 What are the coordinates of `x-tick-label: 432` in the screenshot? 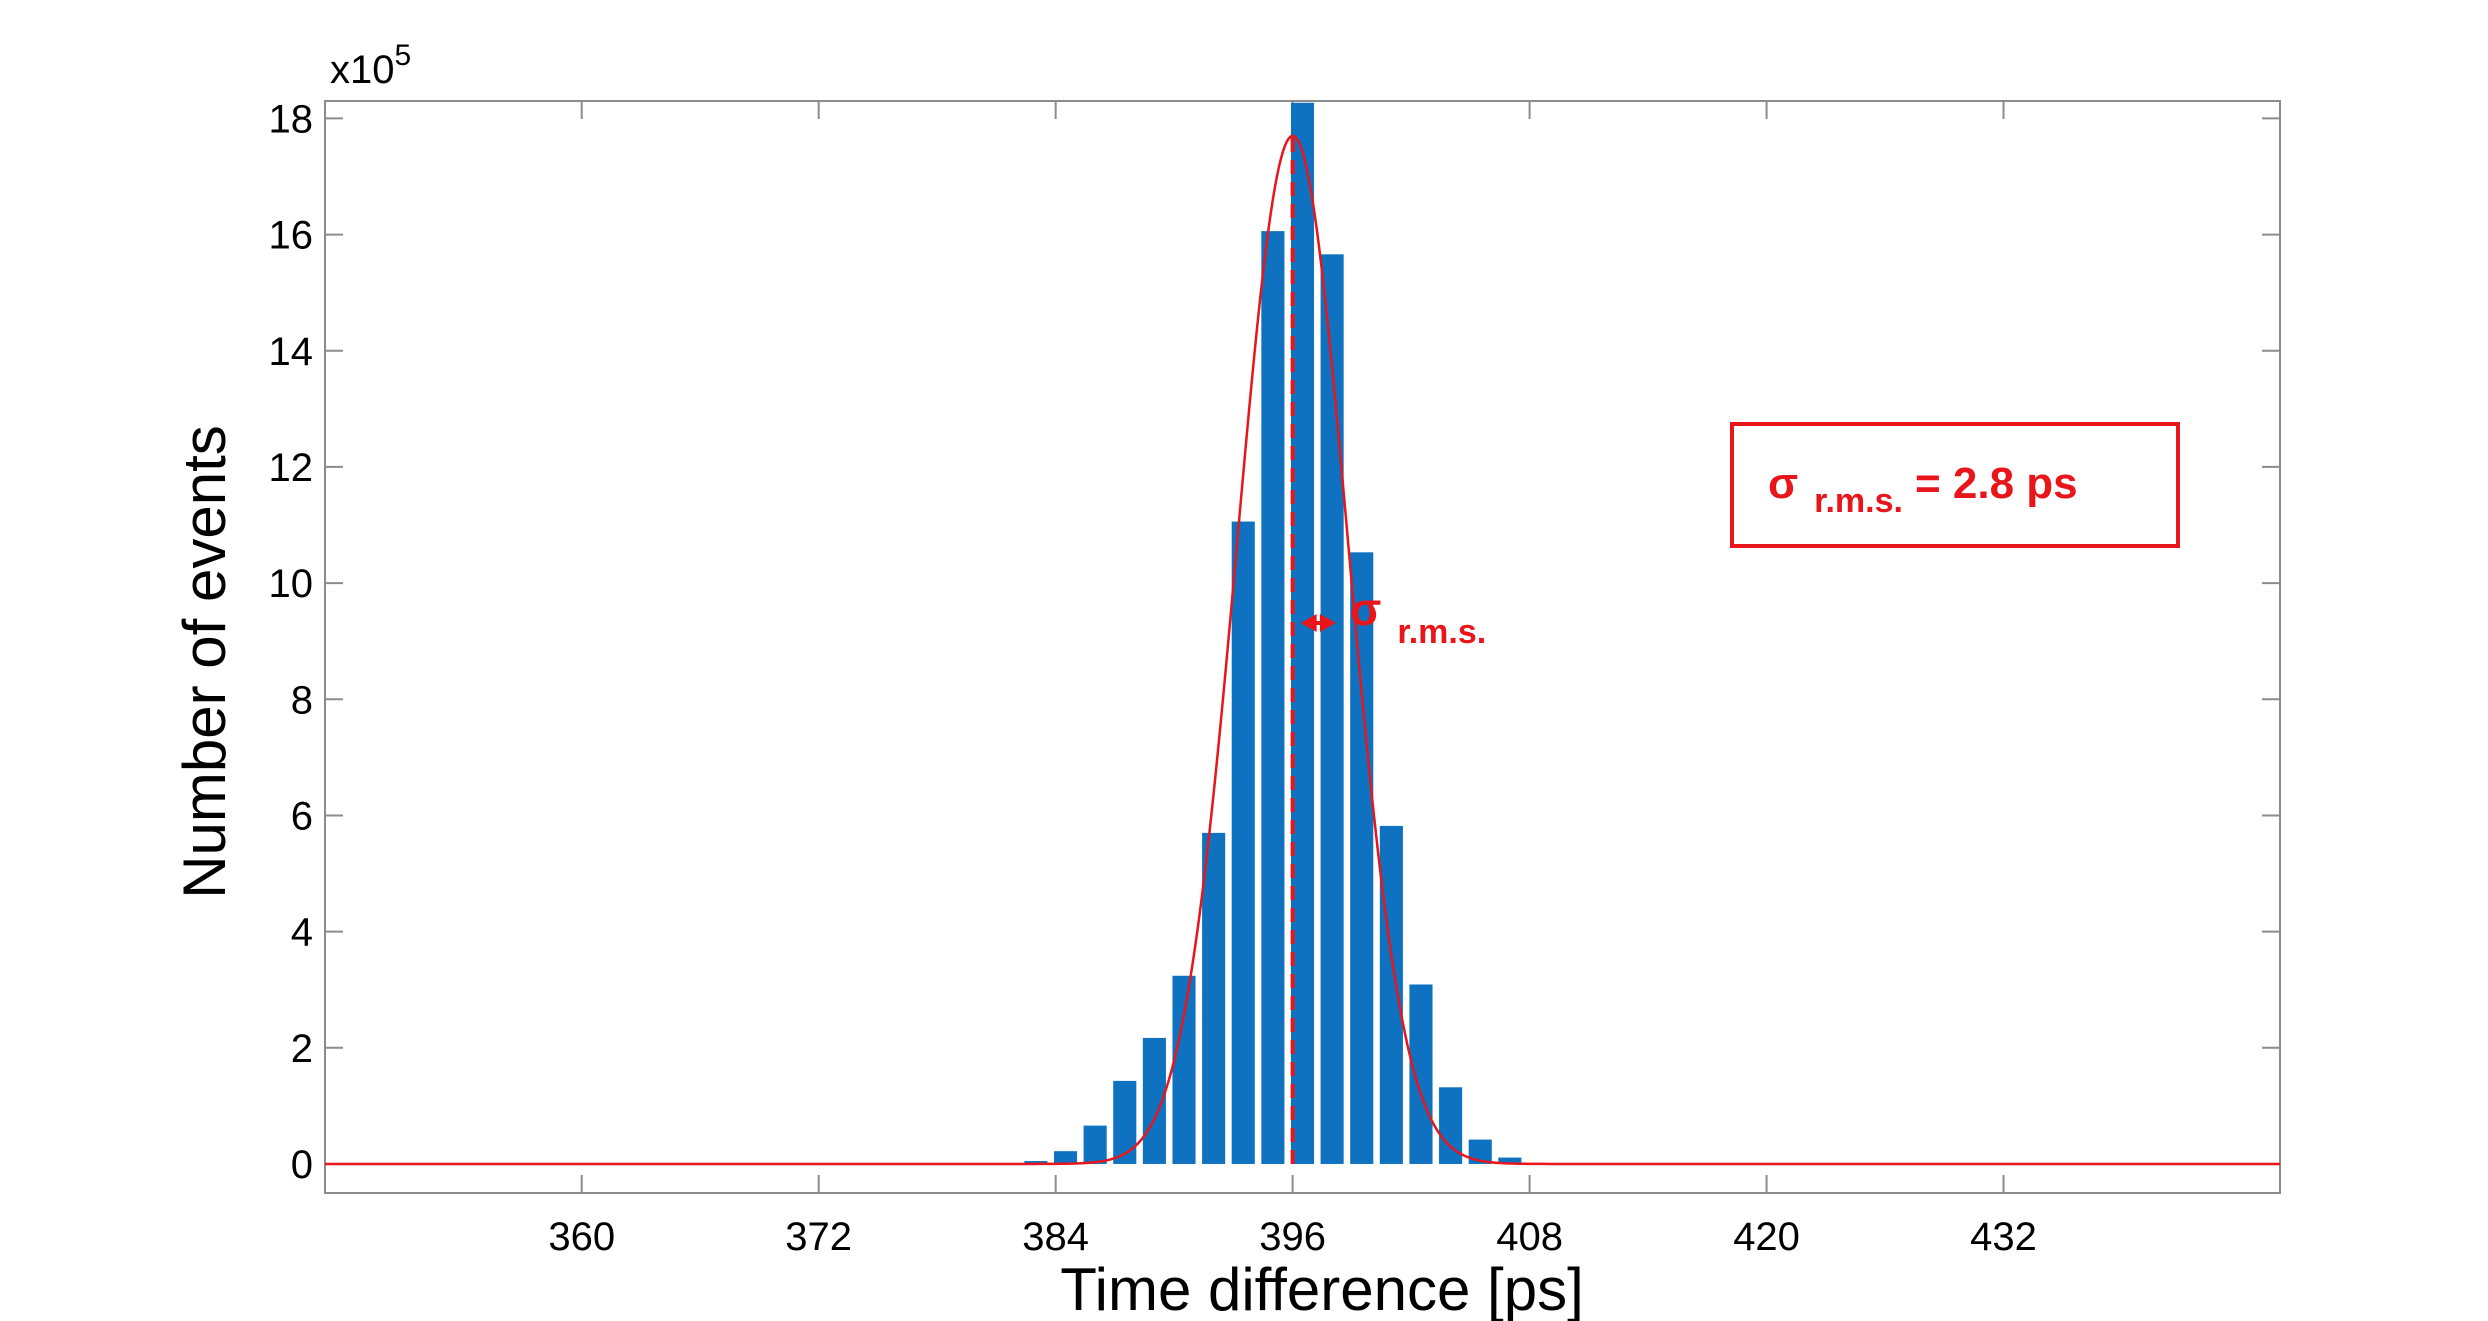 It's located at (2003, 1237).